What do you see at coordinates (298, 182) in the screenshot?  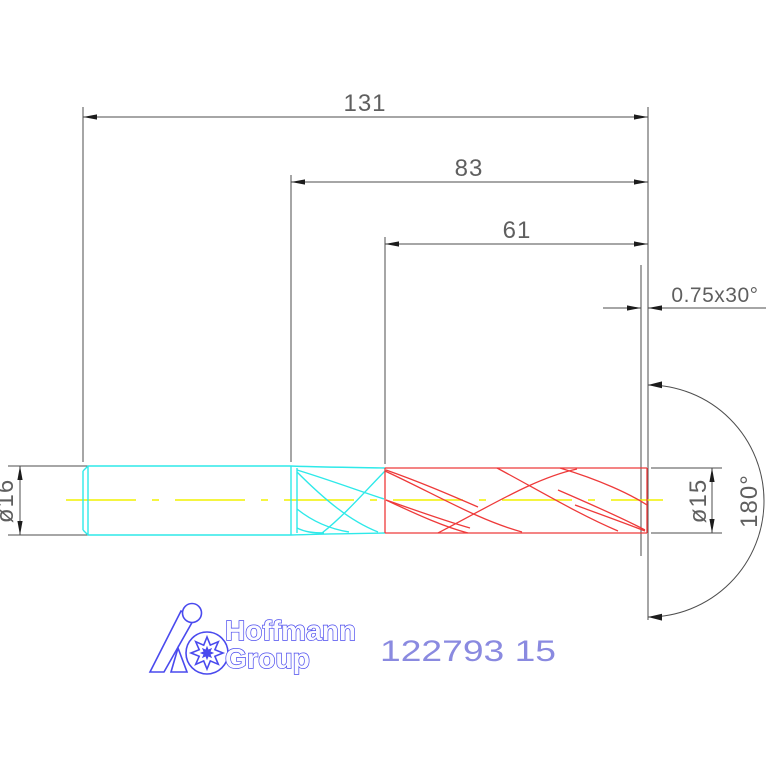 I see `arrowhead-83-left` at bounding box center [298, 182].